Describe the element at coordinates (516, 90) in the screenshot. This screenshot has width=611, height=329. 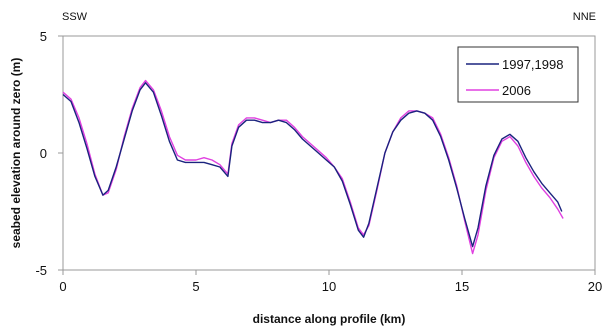
I see `legend-label-2006: 2006` at that location.